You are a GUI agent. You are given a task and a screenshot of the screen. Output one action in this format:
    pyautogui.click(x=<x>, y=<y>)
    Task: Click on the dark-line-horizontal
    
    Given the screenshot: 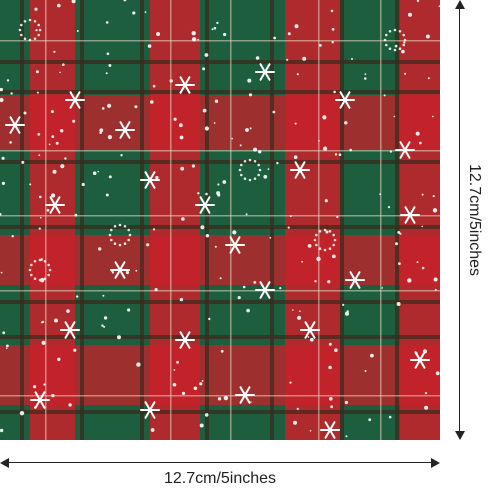 What is the action you would take?
    pyautogui.click(x=220, y=92)
    